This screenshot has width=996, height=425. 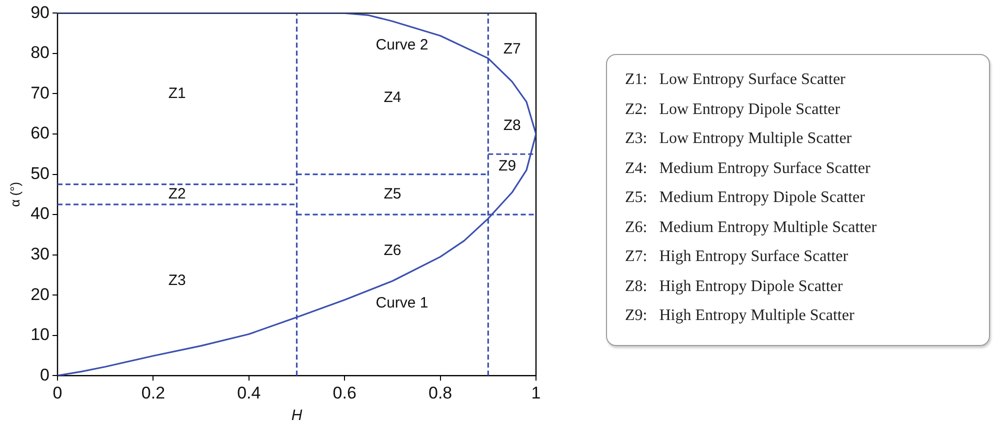 What do you see at coordinates (40, 294) in the screenshot?
I see `y-tick-label: 20` at bounding box center [40, 294].